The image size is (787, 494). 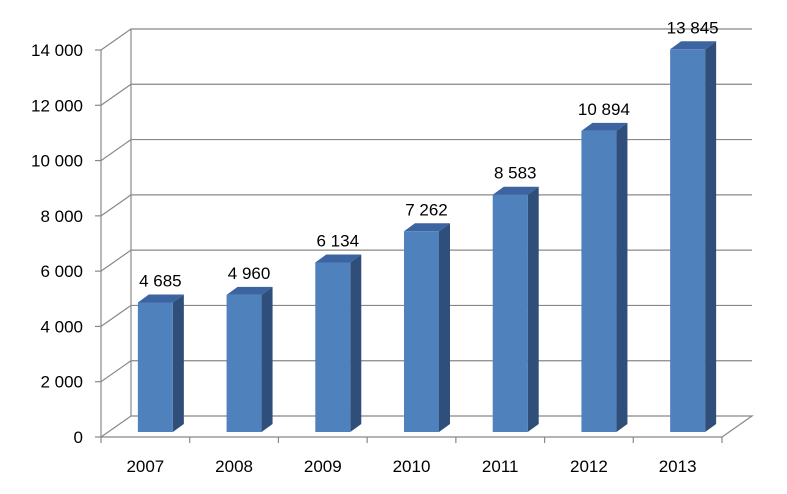 What do you see at coordinates (604, 109) in the screenshot?
I see `data-label: 10 894` at bounding box center [604, 109].